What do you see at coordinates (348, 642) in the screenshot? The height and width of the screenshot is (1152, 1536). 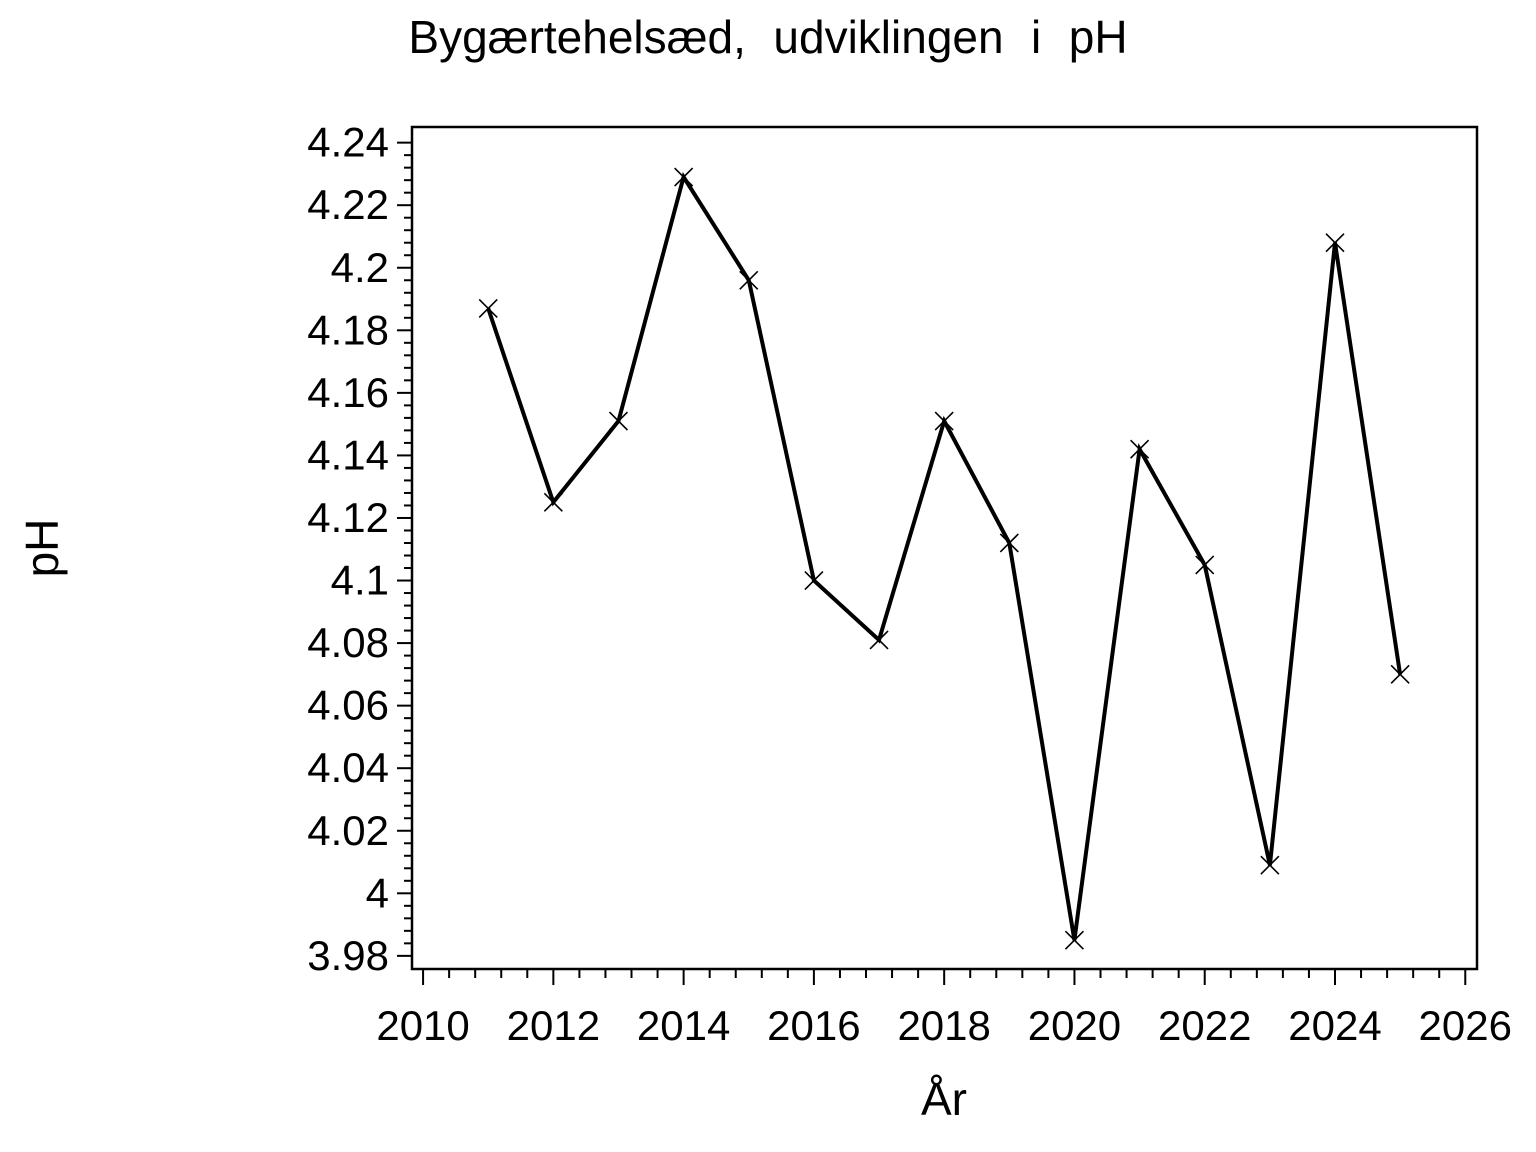 I see `y-tick-label: 4.08` at bounding box center [348, 642].